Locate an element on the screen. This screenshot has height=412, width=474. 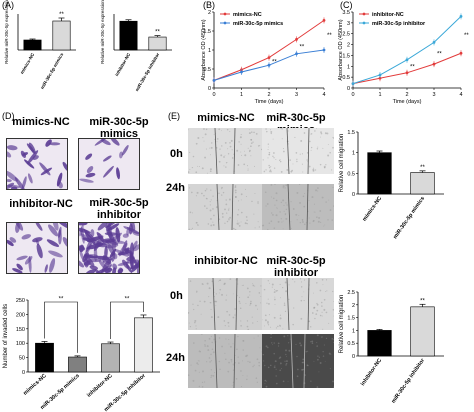
y-tick-label: 2 is located at coordinates (348, 46).